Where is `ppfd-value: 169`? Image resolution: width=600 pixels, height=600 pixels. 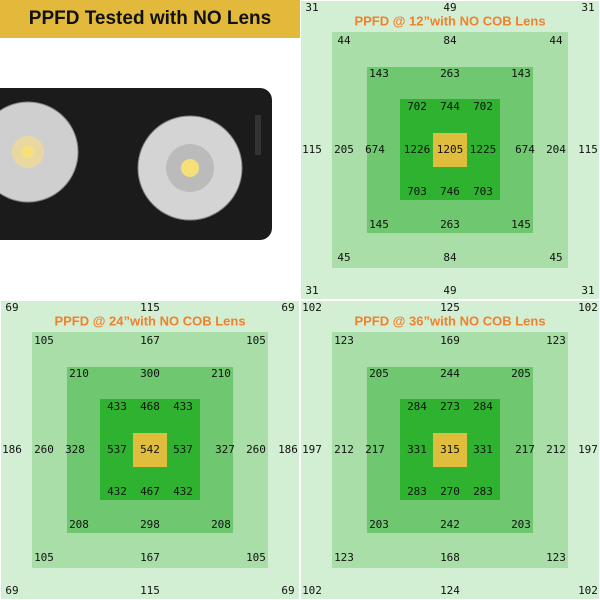
ppfd-value: 169 is located at coordinates (450, 340).